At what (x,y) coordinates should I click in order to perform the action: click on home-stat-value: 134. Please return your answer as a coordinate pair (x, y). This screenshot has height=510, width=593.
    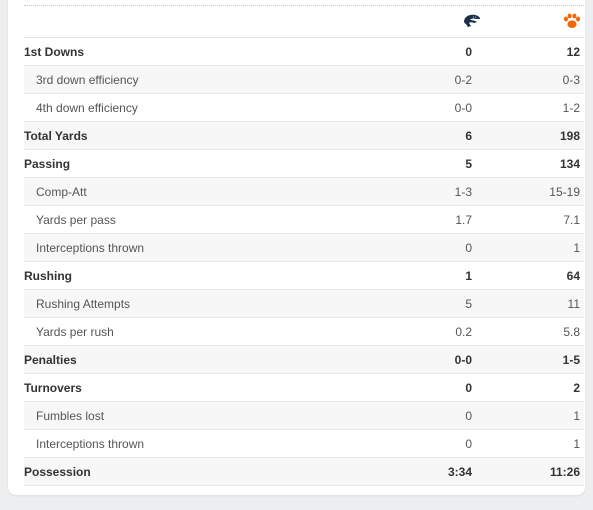
    Looking at the image, I should click on (569, 163).